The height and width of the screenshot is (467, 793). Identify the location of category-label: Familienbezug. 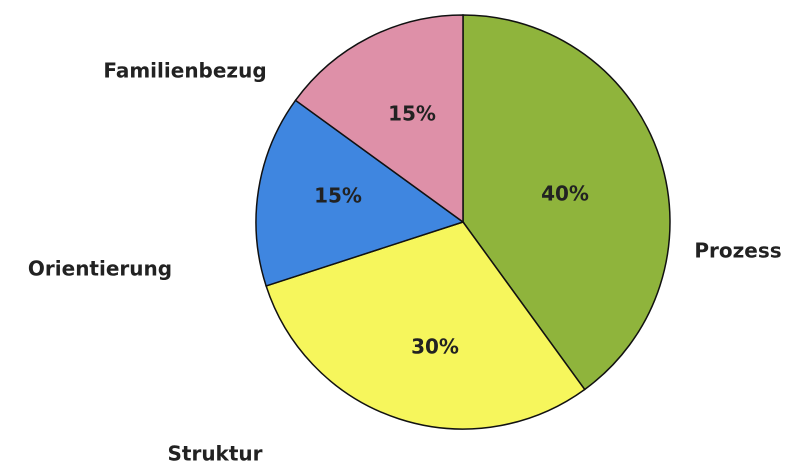
(184, 71).